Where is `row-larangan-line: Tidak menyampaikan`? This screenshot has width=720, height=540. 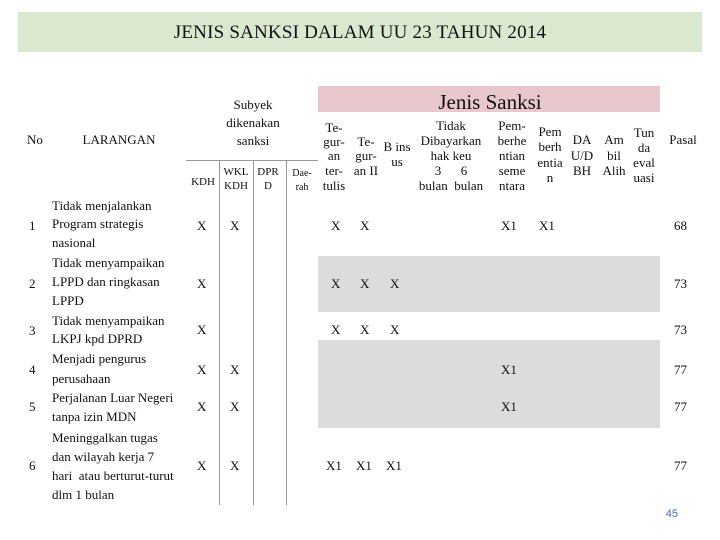 row-larangan-line: Tidak menyampaikan is located at coordinates (108, 320).